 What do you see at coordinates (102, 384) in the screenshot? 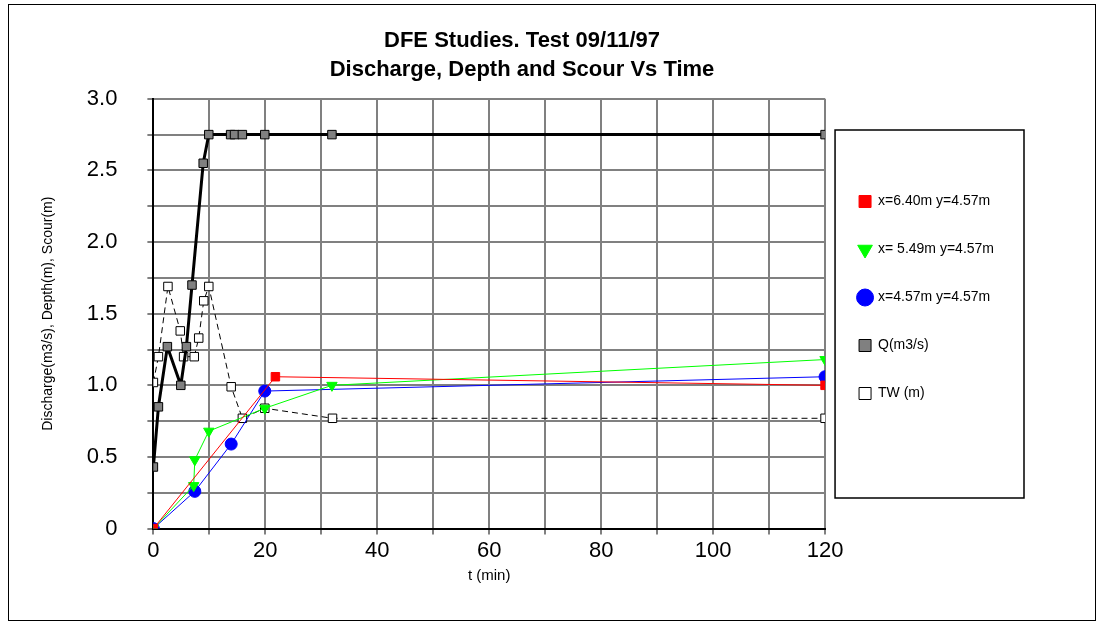
I see `y-tick-label: 1.0` at bounding box center [102, 384].